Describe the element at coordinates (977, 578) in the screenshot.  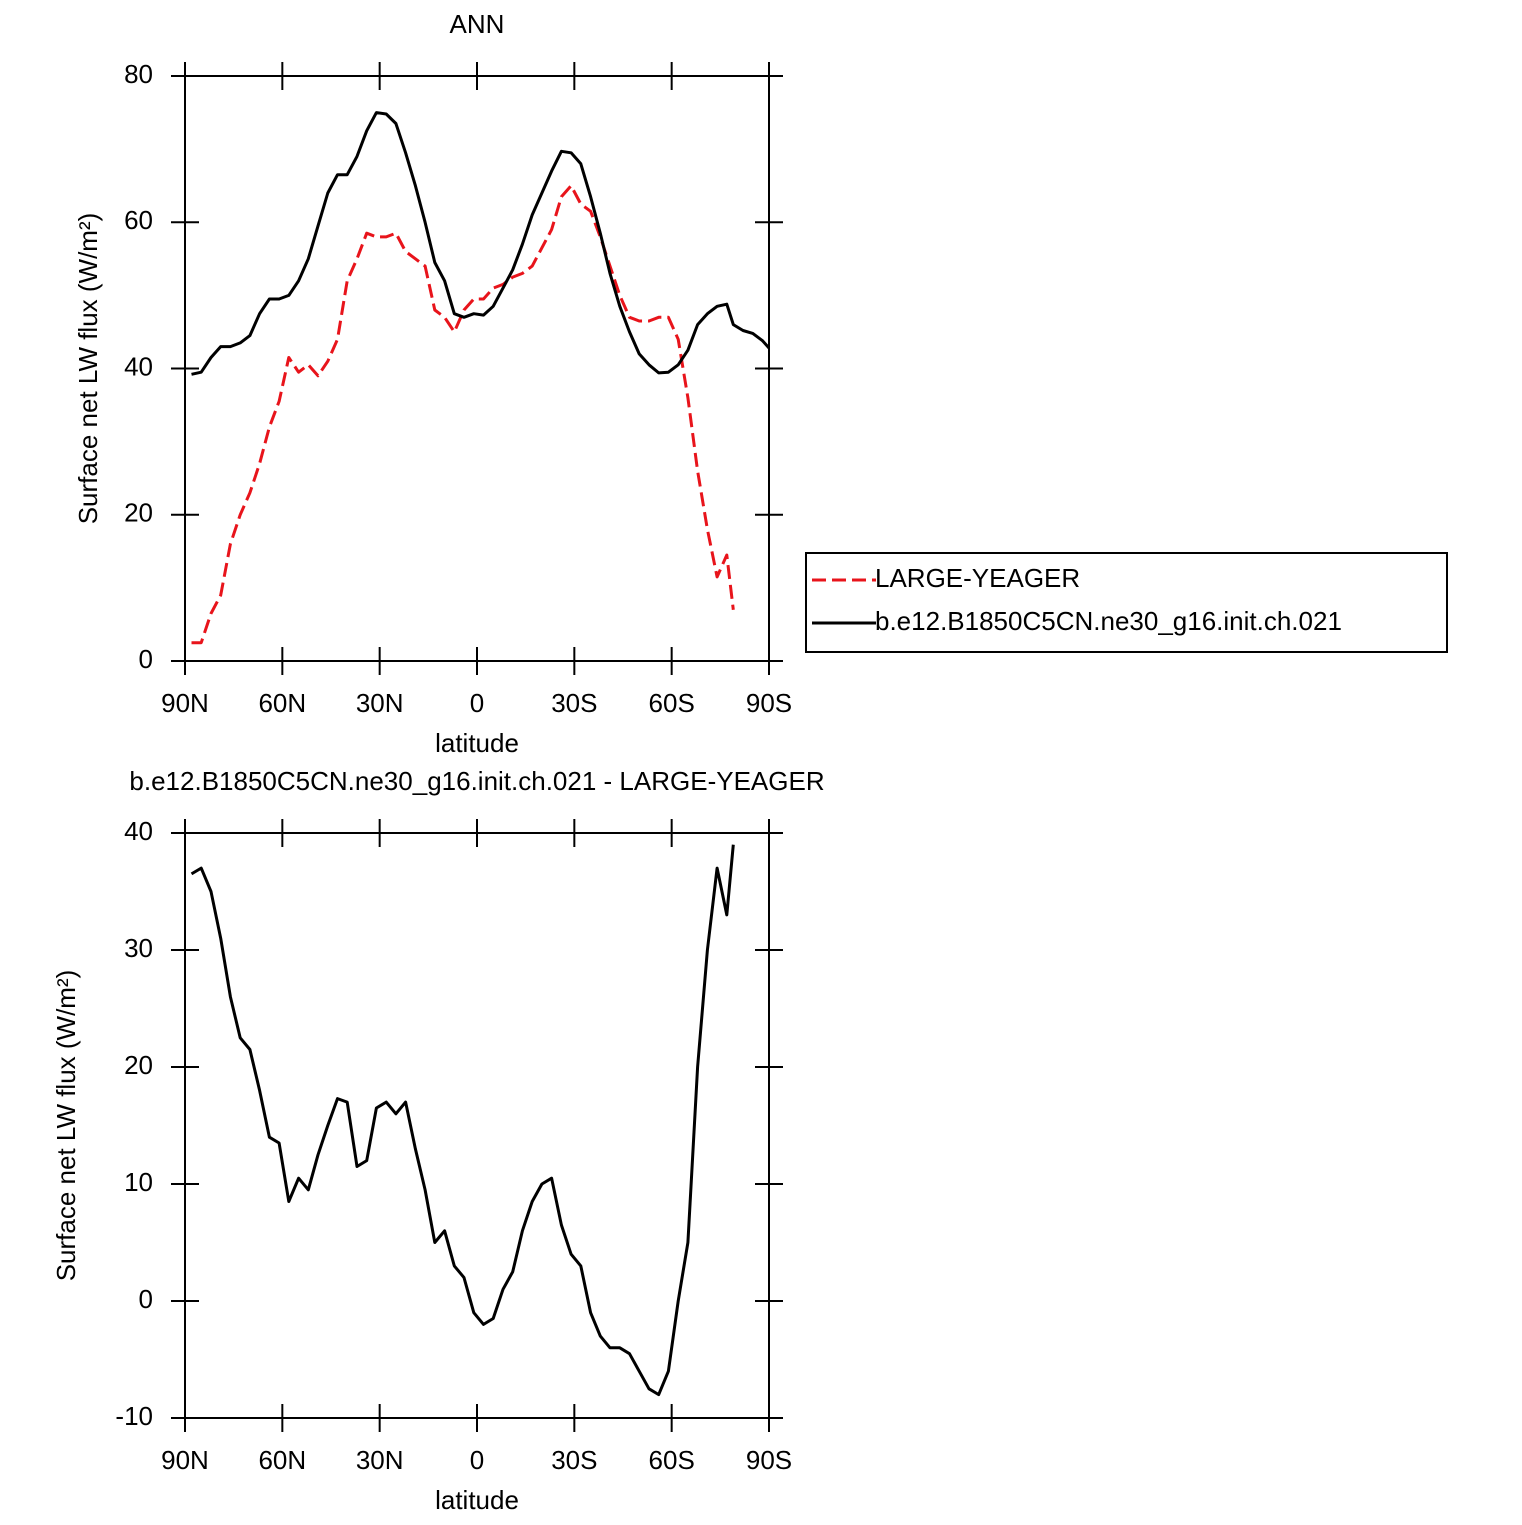
I see `legend-label: LARGE-YEAGER` at that location.